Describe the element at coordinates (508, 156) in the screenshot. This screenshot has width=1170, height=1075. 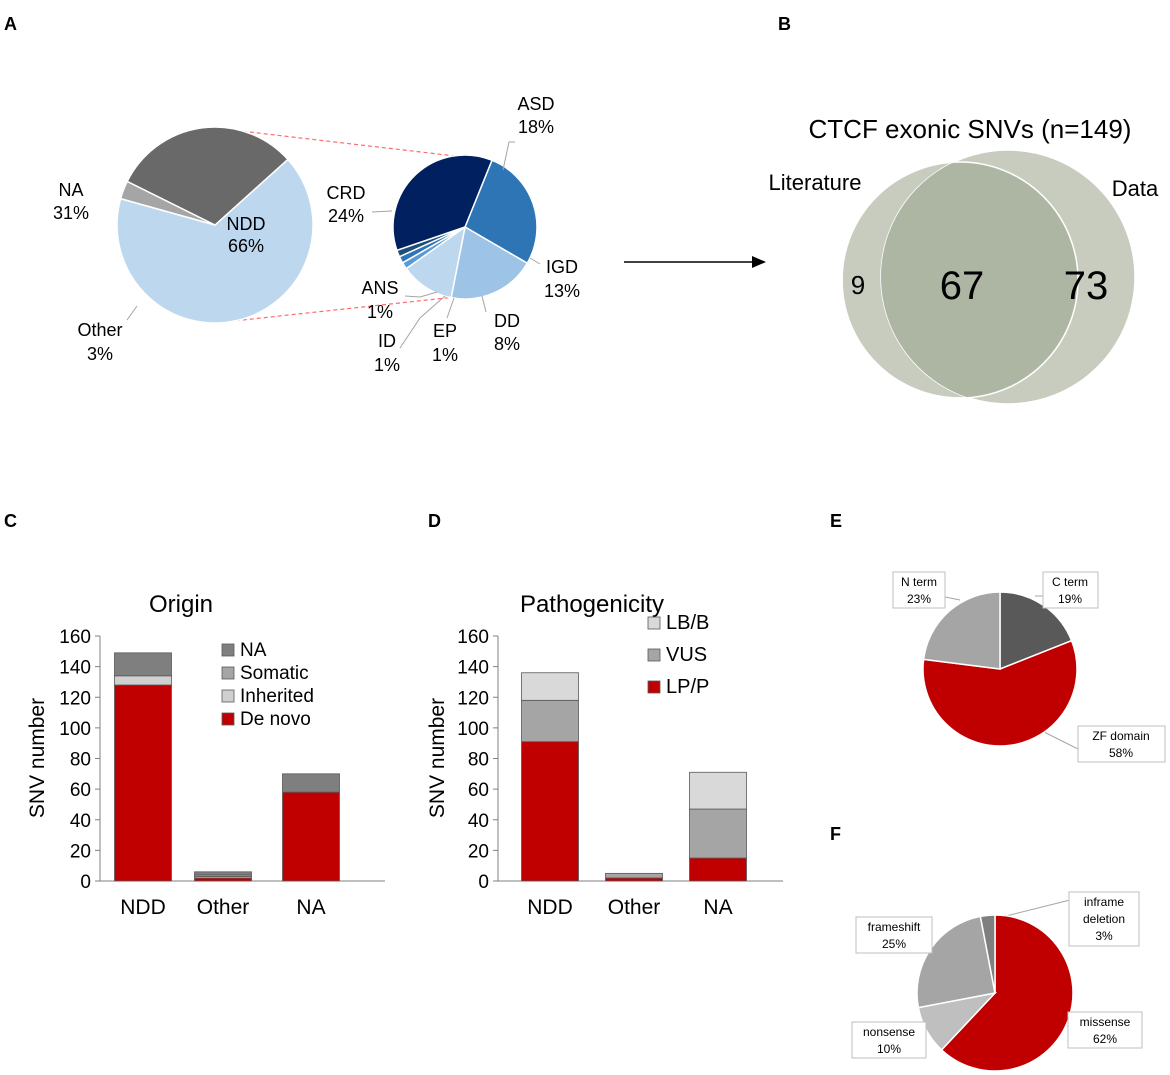
I see `leader-asd` at that location.